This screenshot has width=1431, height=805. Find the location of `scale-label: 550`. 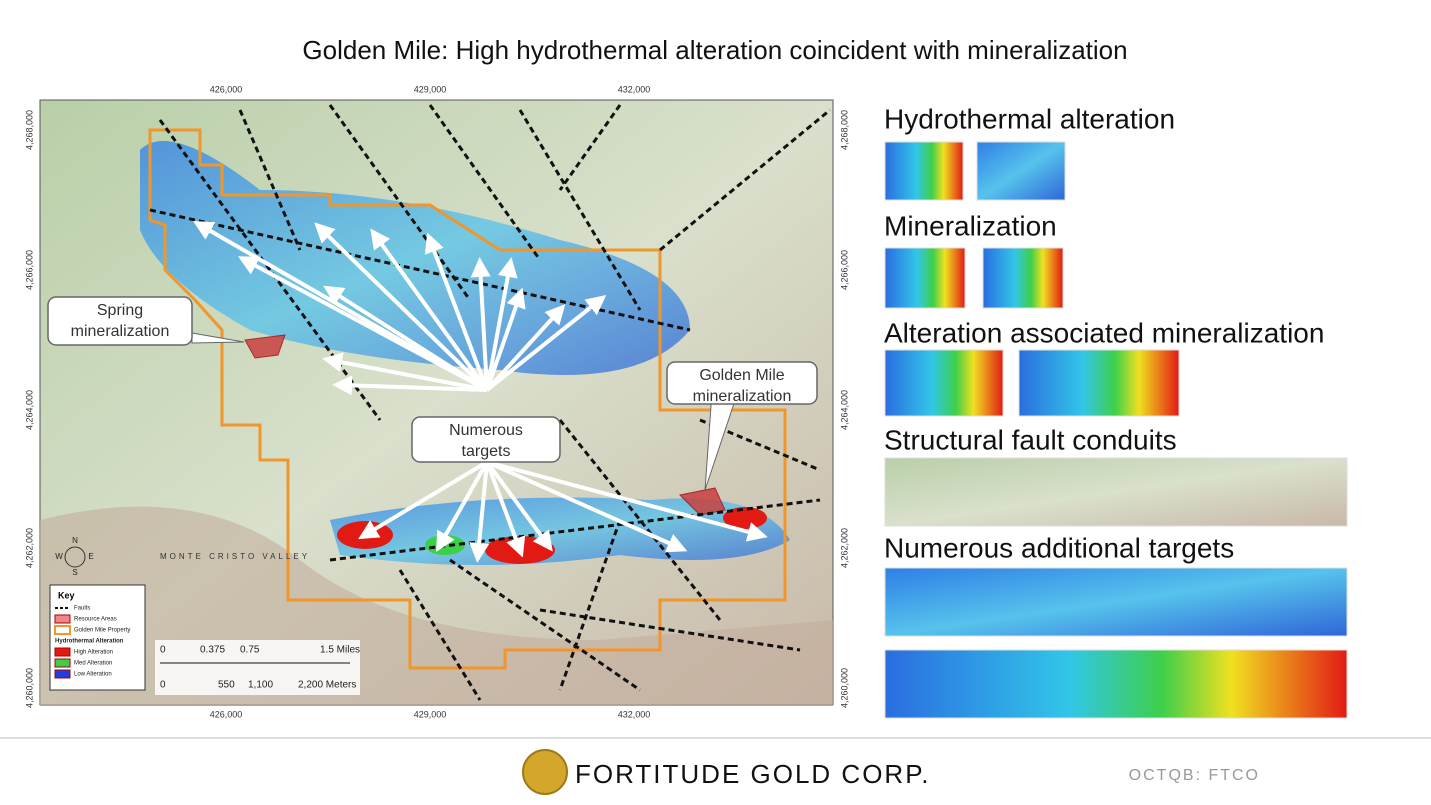

scale-label: 550 is located at coordinates (226, 685).